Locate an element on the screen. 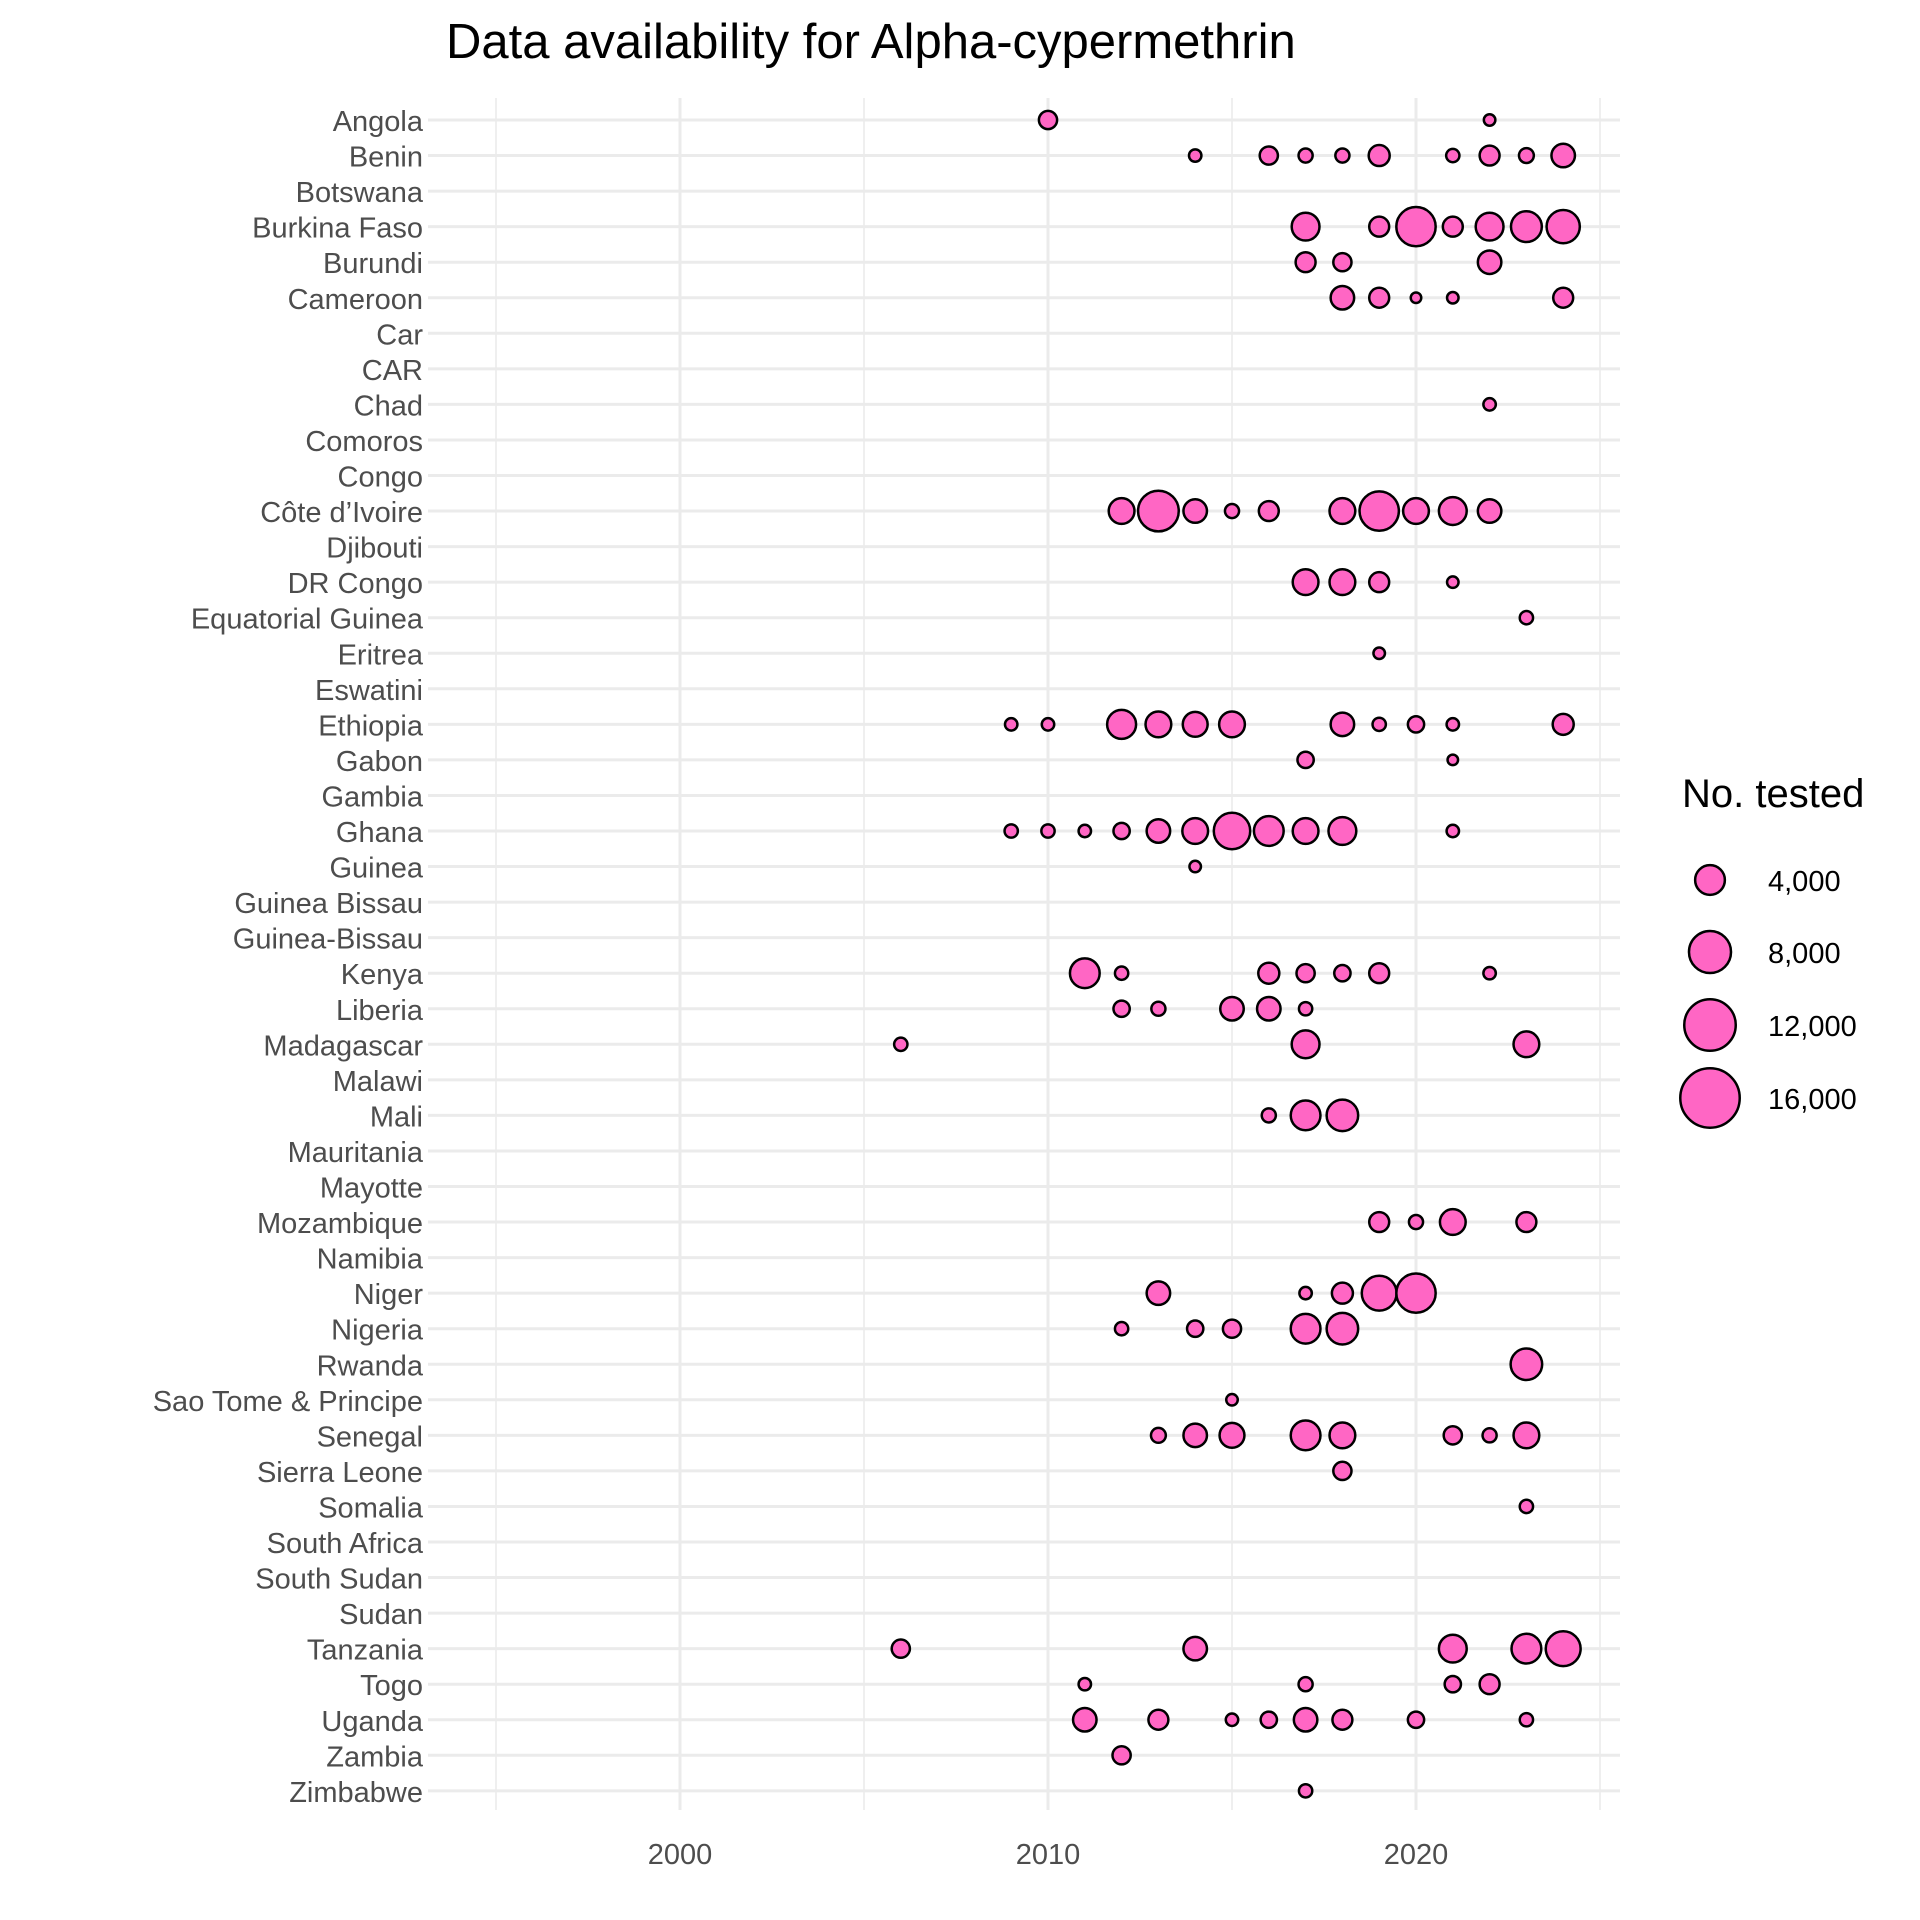 This screenshot has width=1920, height=1920. y-tick-label: Burundi is located at coordinates (373, 264).